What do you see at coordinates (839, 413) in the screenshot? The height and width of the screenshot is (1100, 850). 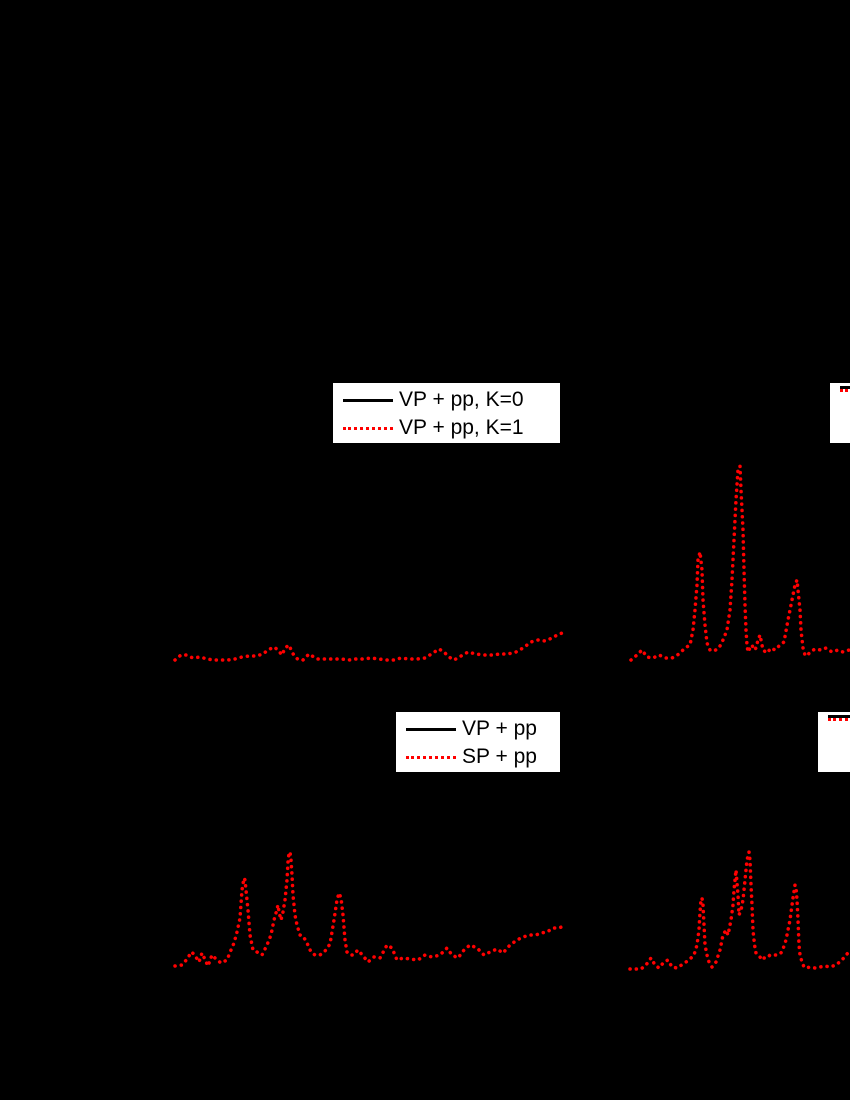 I see `legend-top-right` at bounding box center [839, 413].